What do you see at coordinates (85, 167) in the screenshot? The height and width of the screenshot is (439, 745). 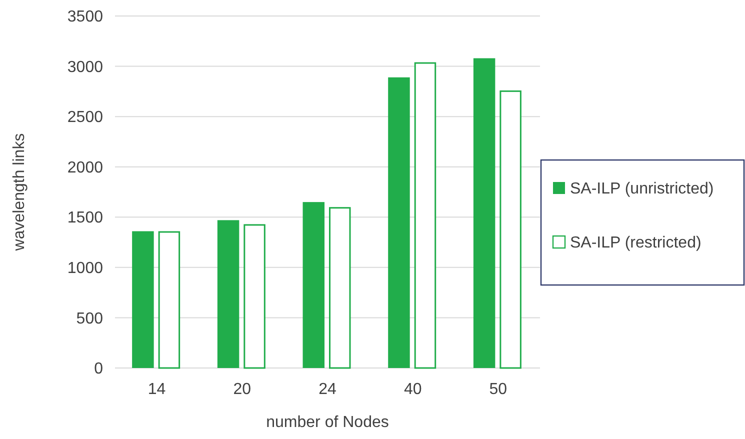 I see `y-tick-label: 2000` at bounding box center [85, 167].